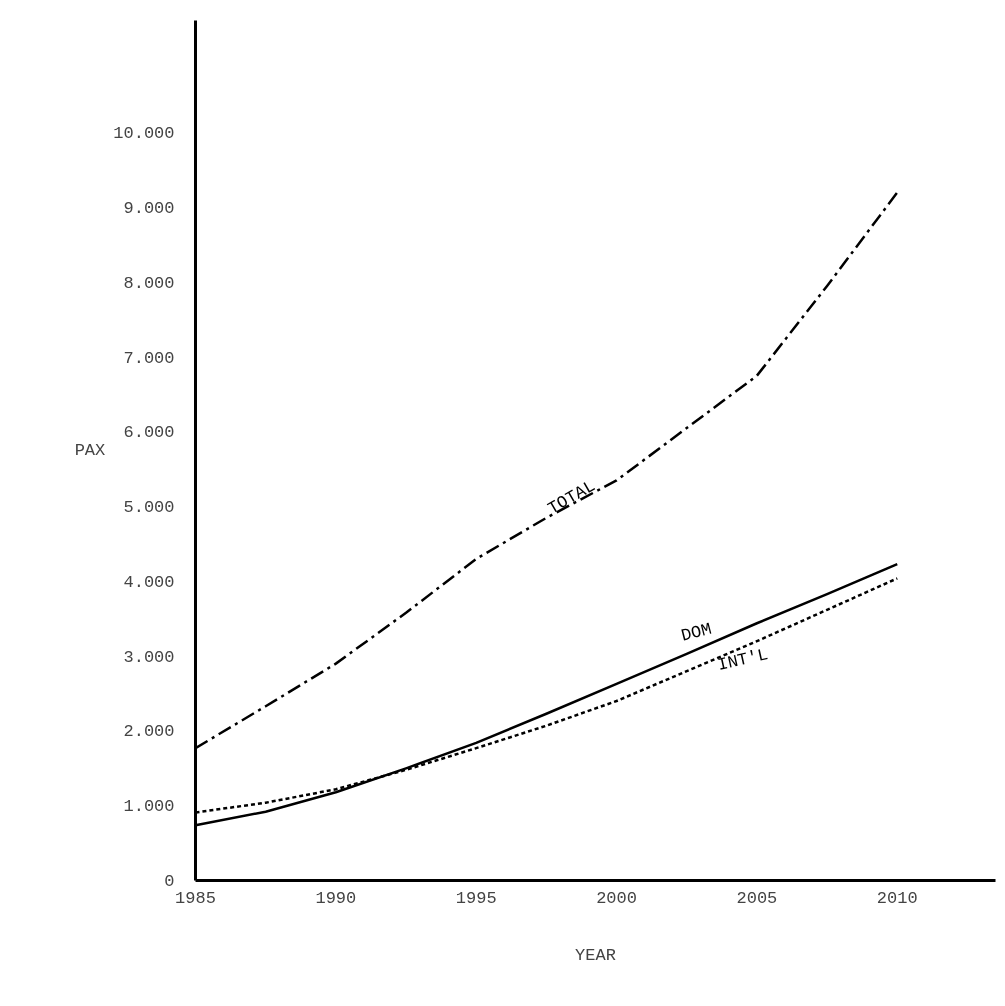 This screenshot has width=1005, height=1006. What do you see at coordinates (149, 208) in the screenshot?
I see `y-tick-label: 9.000` at bounding box center [149, 208].